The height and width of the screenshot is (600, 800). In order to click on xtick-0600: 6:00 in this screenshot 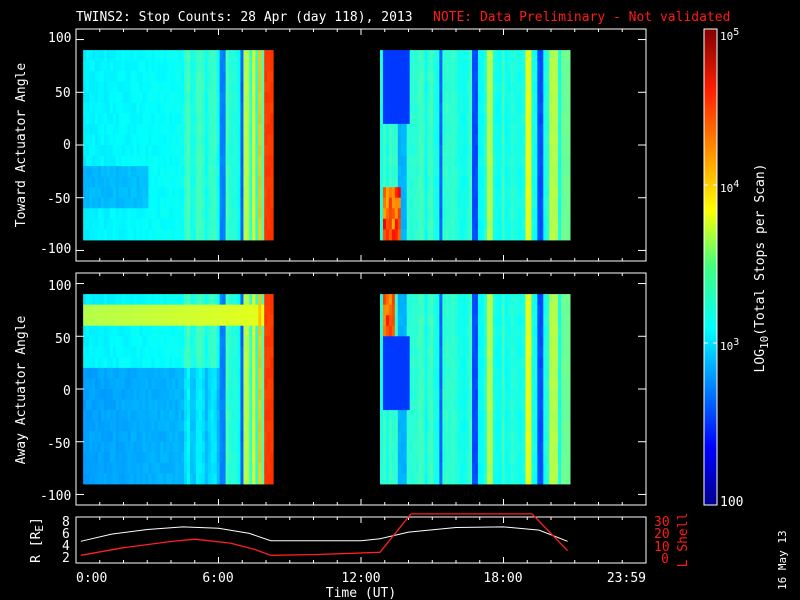, I will do `click(217, 578)`.